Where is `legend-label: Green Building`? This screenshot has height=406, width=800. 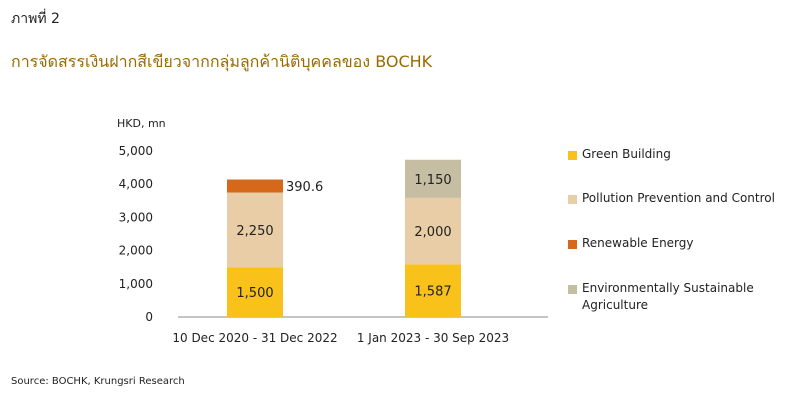 legend-label: Green Building is located at coordinates (626, 154).